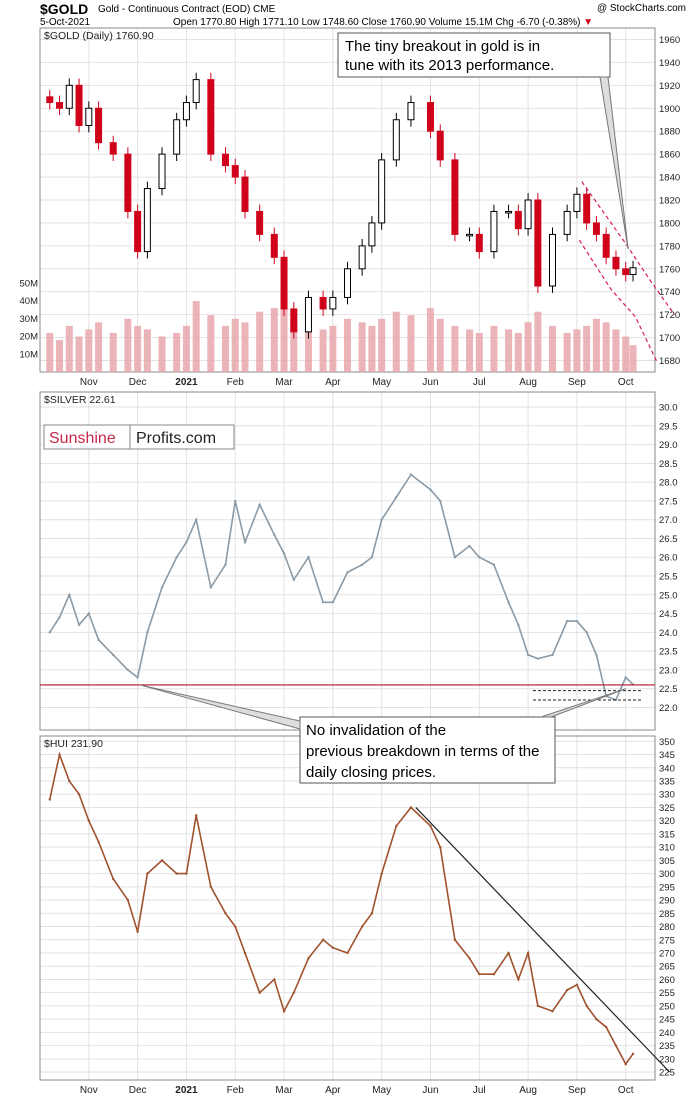  Describe the element at coordinates (80, 400) in the screenshot. I see `series-label: $SILVER 22.61` at that location.